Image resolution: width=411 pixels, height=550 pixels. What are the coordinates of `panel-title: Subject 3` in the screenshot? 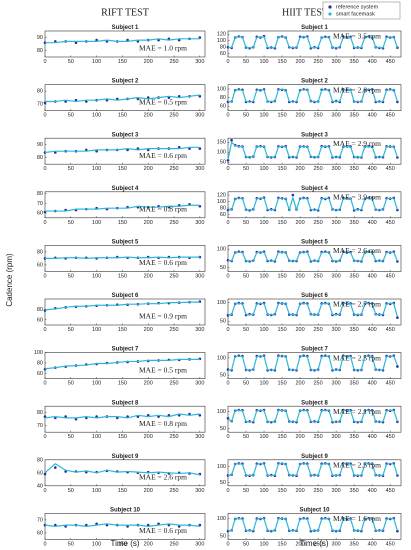 It's located at (314, 135).